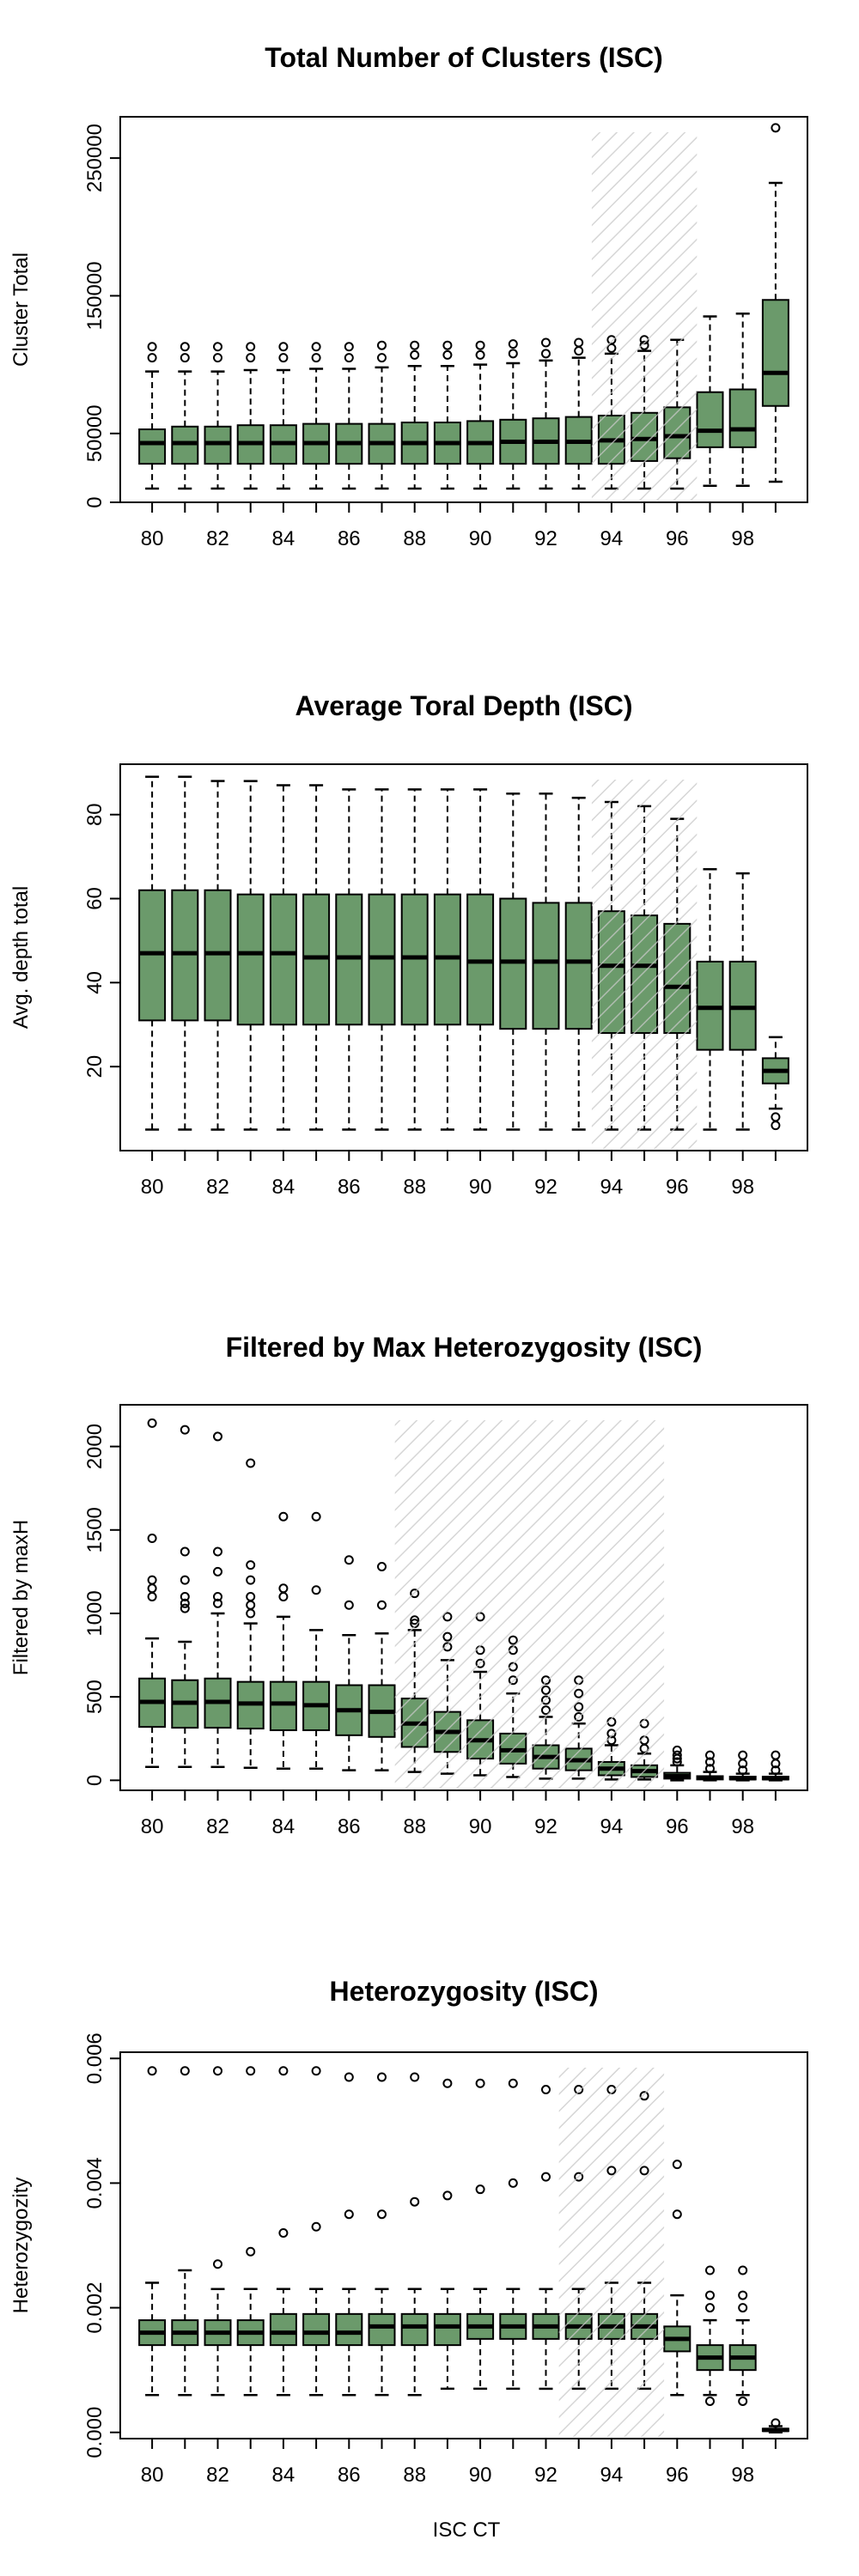 The image size is (859, 2576). Describe the element at coordinates (95, 2308) in the screenshot. I see `y-tick-label: 0.002` at that location.